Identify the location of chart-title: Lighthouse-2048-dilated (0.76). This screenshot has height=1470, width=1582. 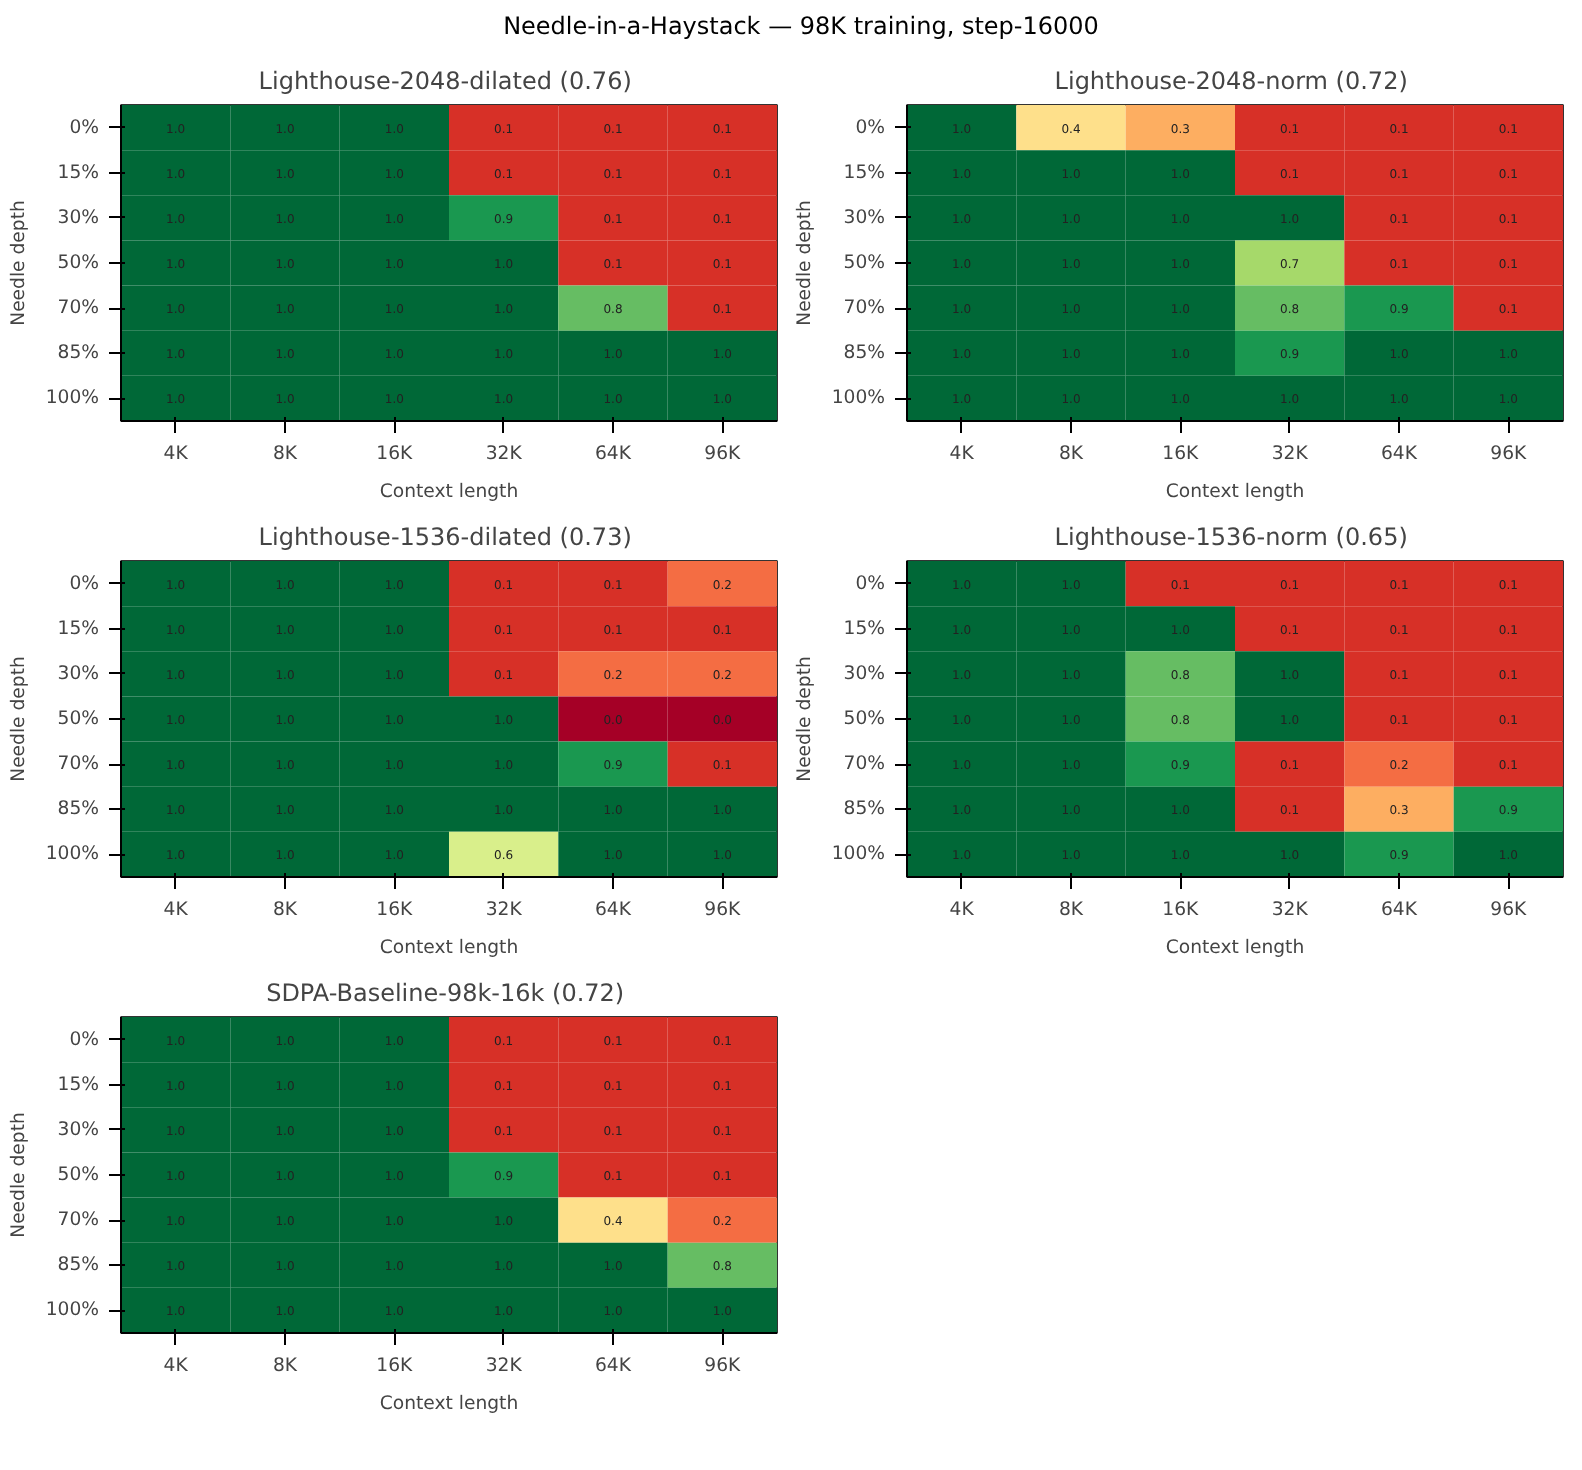
(445, 81).